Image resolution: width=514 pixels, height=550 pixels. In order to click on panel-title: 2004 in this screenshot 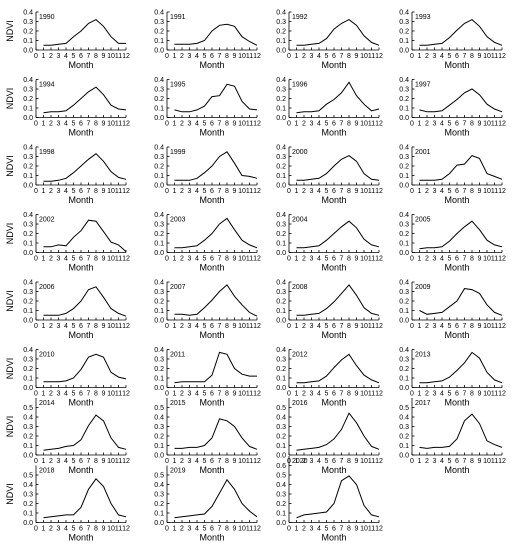, I will do `click(300, 220)`.